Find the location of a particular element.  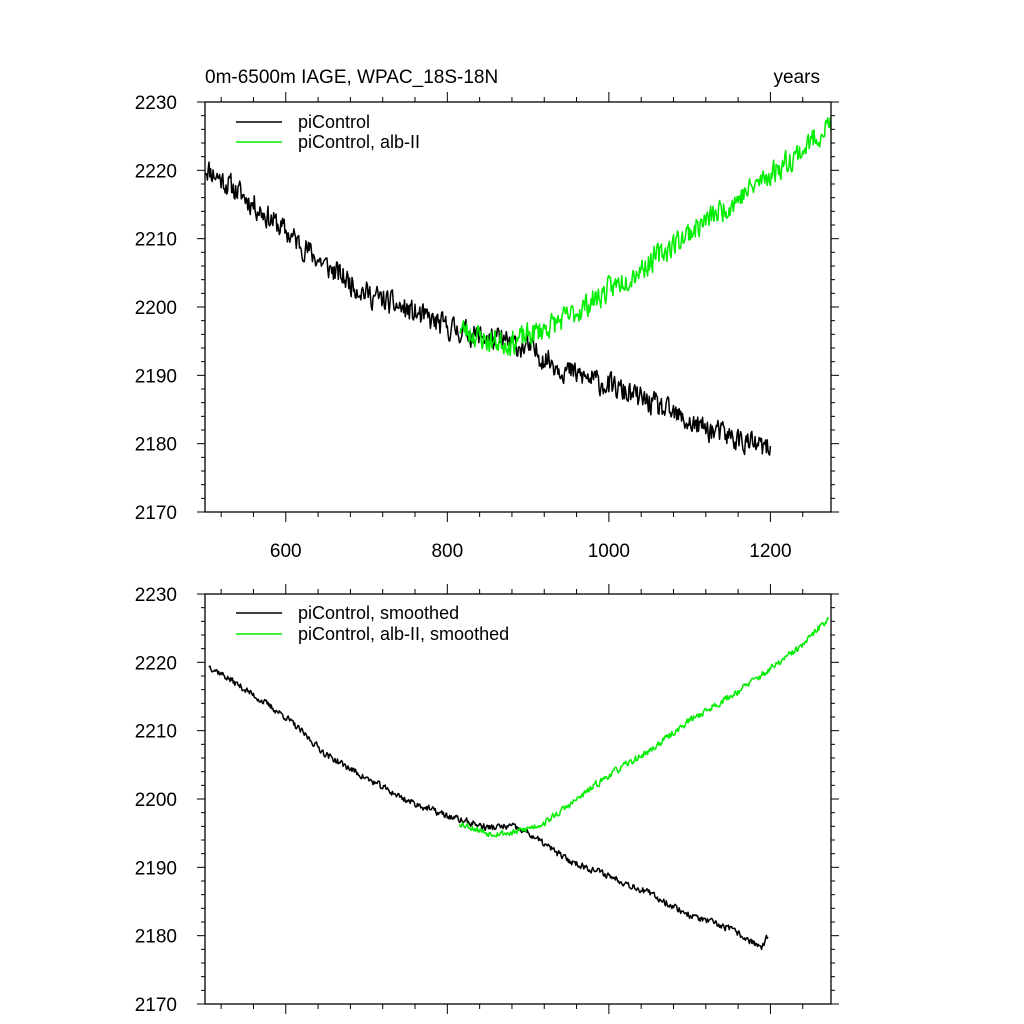

legend-label-alb-ii: piControl, alb-II is located at coordinates (359, 142).